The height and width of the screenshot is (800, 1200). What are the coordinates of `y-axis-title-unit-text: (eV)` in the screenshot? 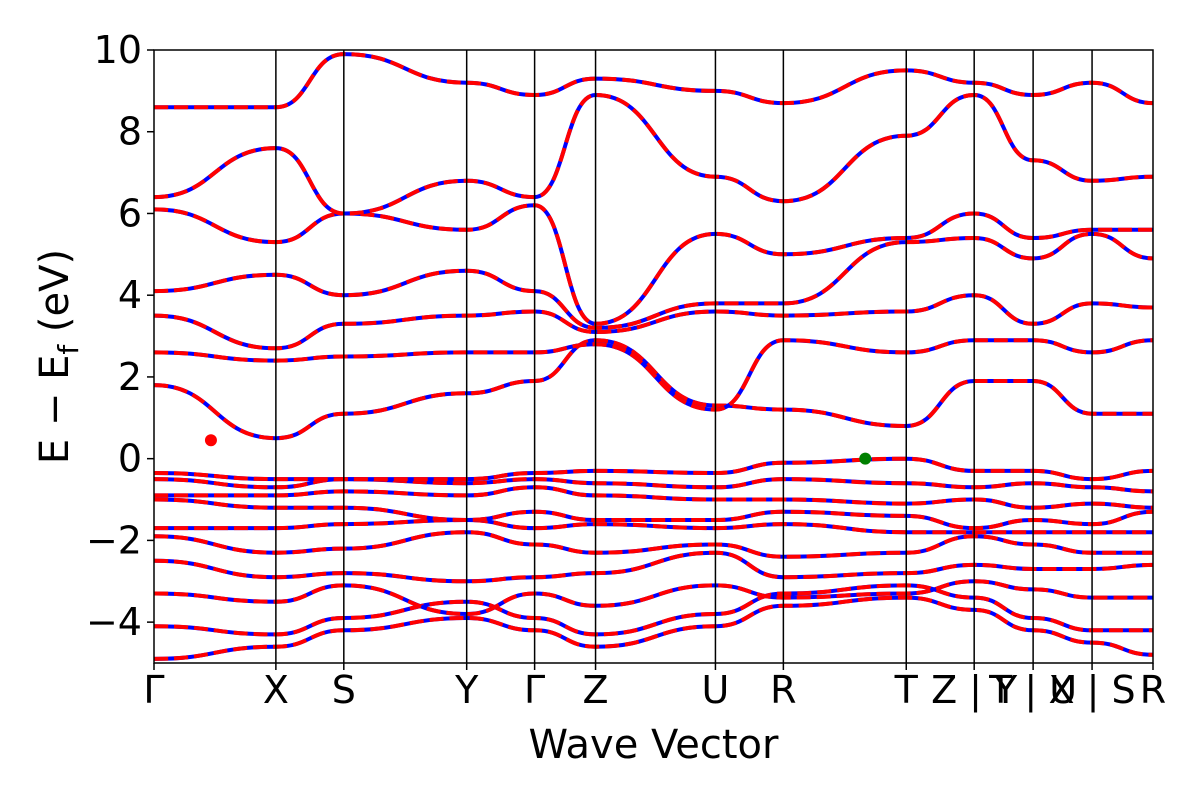 It's located at (55, 290).